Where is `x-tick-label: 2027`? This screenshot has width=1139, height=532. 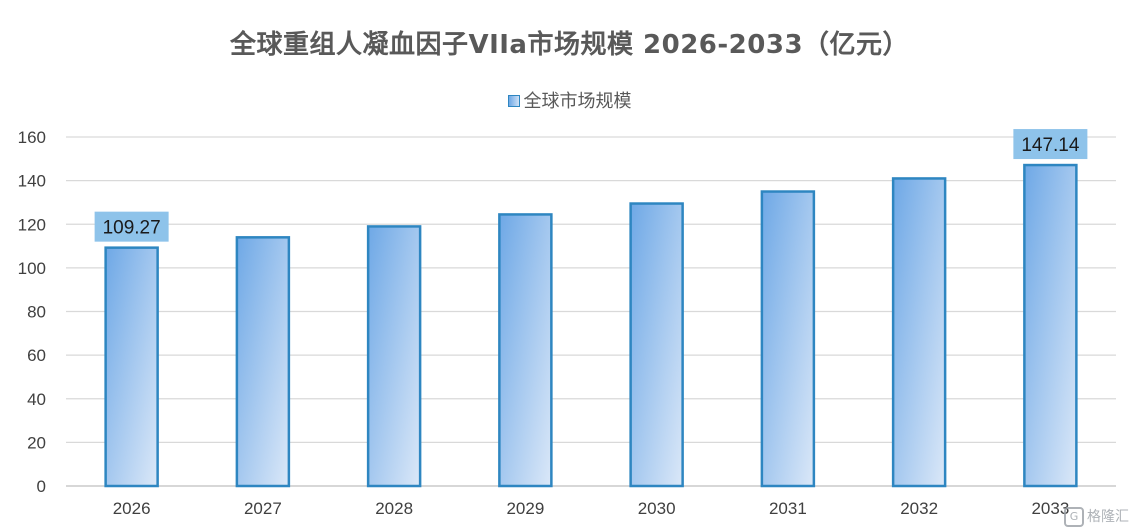 x-tick-label: 2027 is located at coordinates (263, 508).